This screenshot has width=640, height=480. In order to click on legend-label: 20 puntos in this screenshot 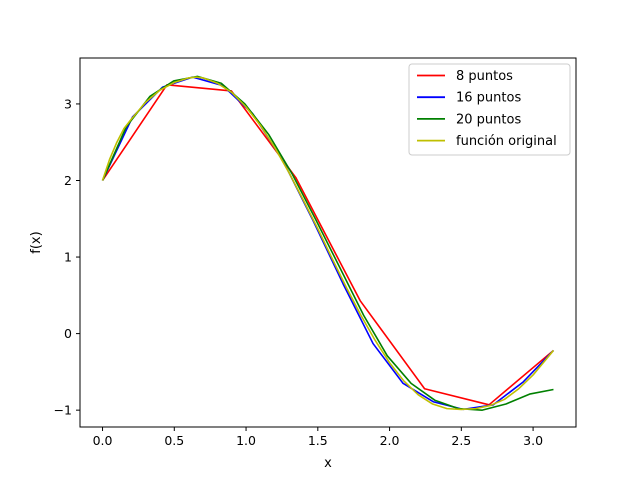, I will do `click(488, 119)`.